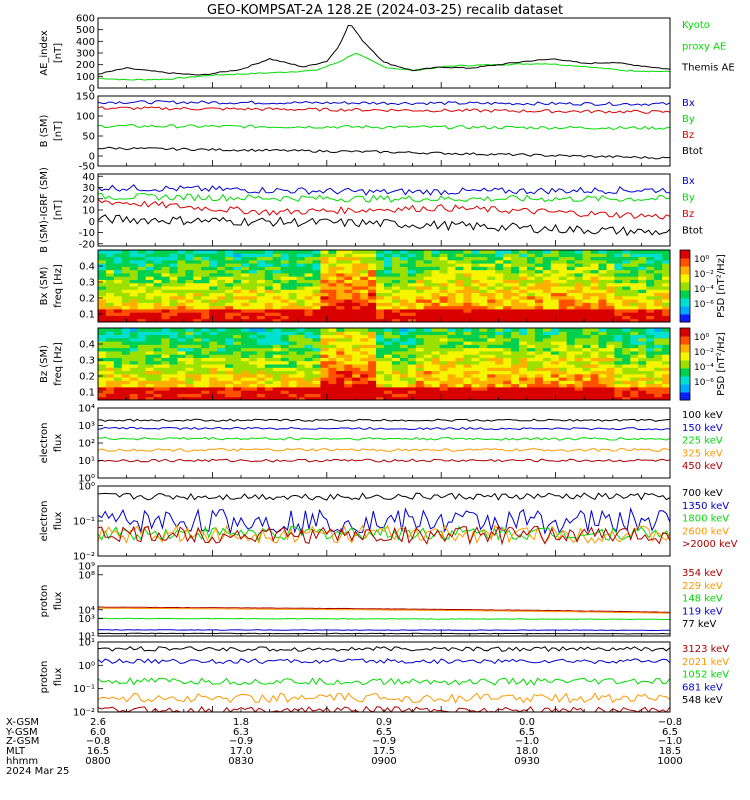  What do you see at coordinates (44, 53) in the screenshot?
I see `y-axis-label: AE_index` at bounding box center [44, 53].